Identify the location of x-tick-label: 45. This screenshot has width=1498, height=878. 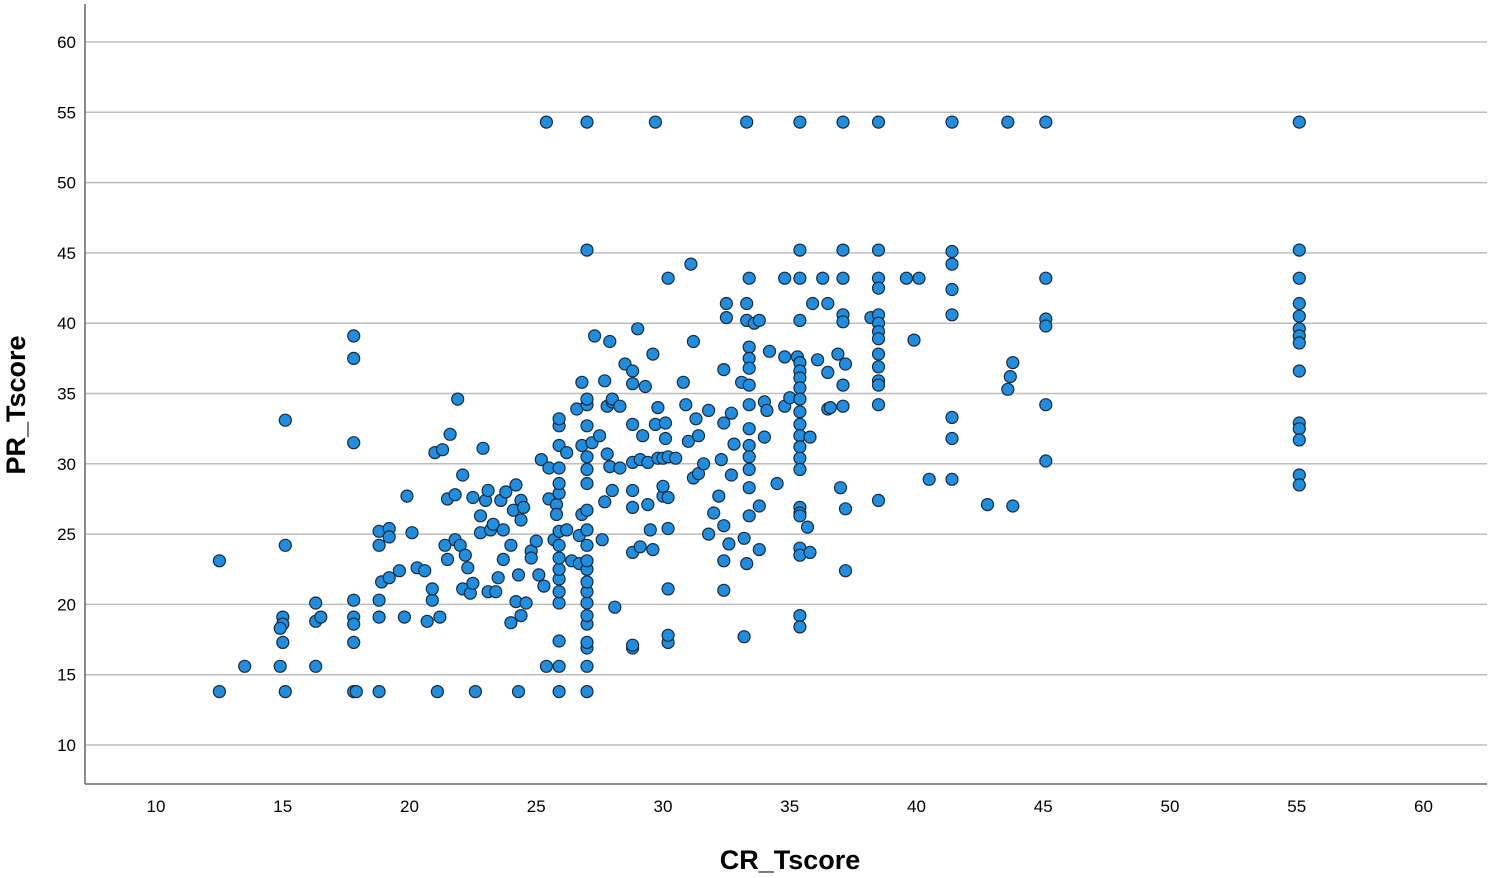
(1043, 806).